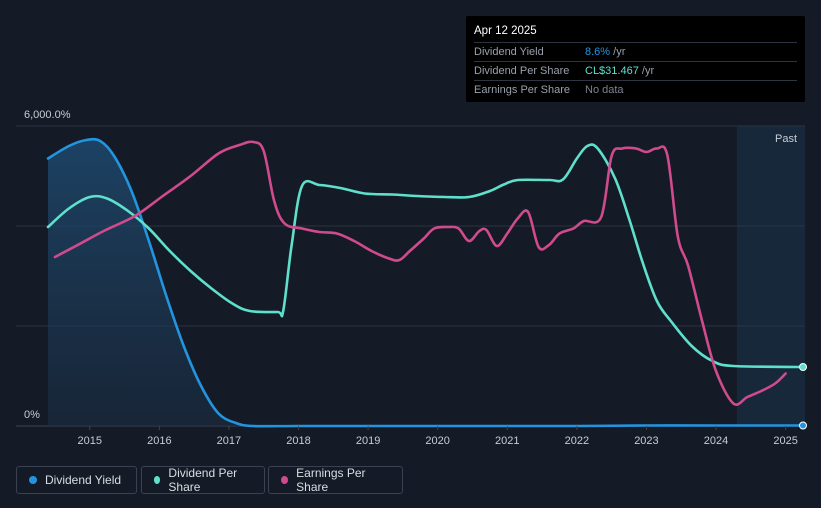 The height and width of the screenshot is (508, 821). What do you see at coordinates (635, 52) in the screenshot?
I see `tooltip-row-dividend-yield: Dividend Yield 8.6% /yr` at bounding box center [635, 52].